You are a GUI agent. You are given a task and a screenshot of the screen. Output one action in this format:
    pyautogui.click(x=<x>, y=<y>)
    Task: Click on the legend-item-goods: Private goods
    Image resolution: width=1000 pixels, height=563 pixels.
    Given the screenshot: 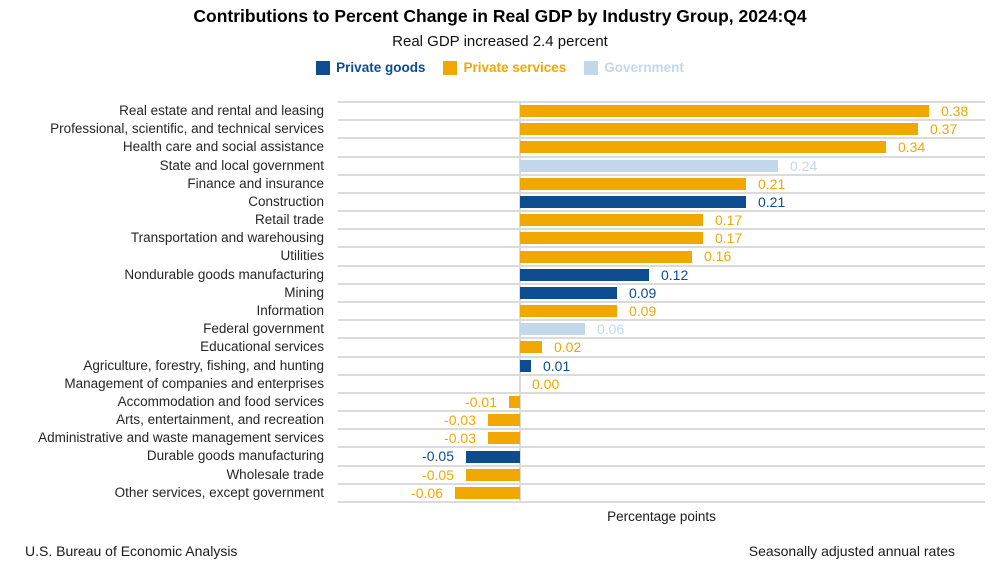 What is the action you would take?
    pyautogui.click(x=370, y=67)
    